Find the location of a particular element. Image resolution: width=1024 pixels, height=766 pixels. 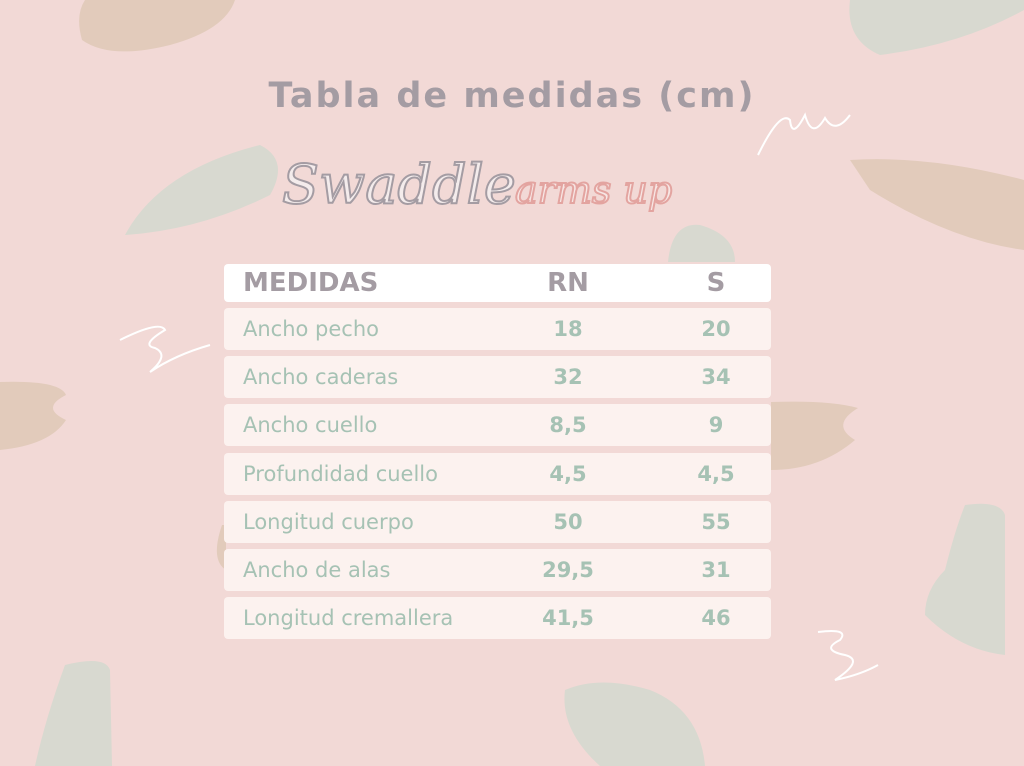

value-s: 34 is located at coordinates (716, 377).